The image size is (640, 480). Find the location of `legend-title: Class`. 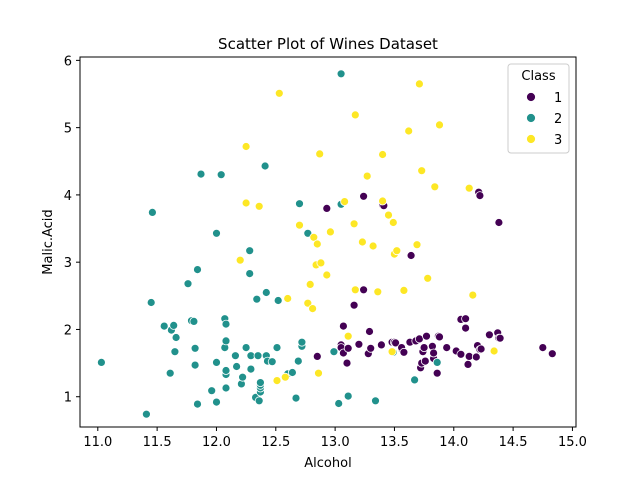

legend-title: Class is located at coordinates (538, 76).